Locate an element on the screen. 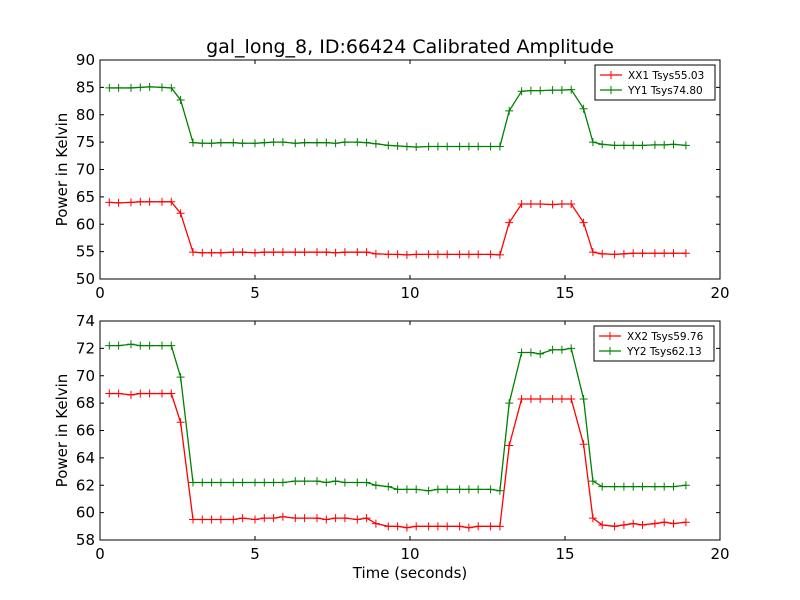 This screenshot has width=800, height=600. y-tick-label: 90 is located at coordinates (85, 60).